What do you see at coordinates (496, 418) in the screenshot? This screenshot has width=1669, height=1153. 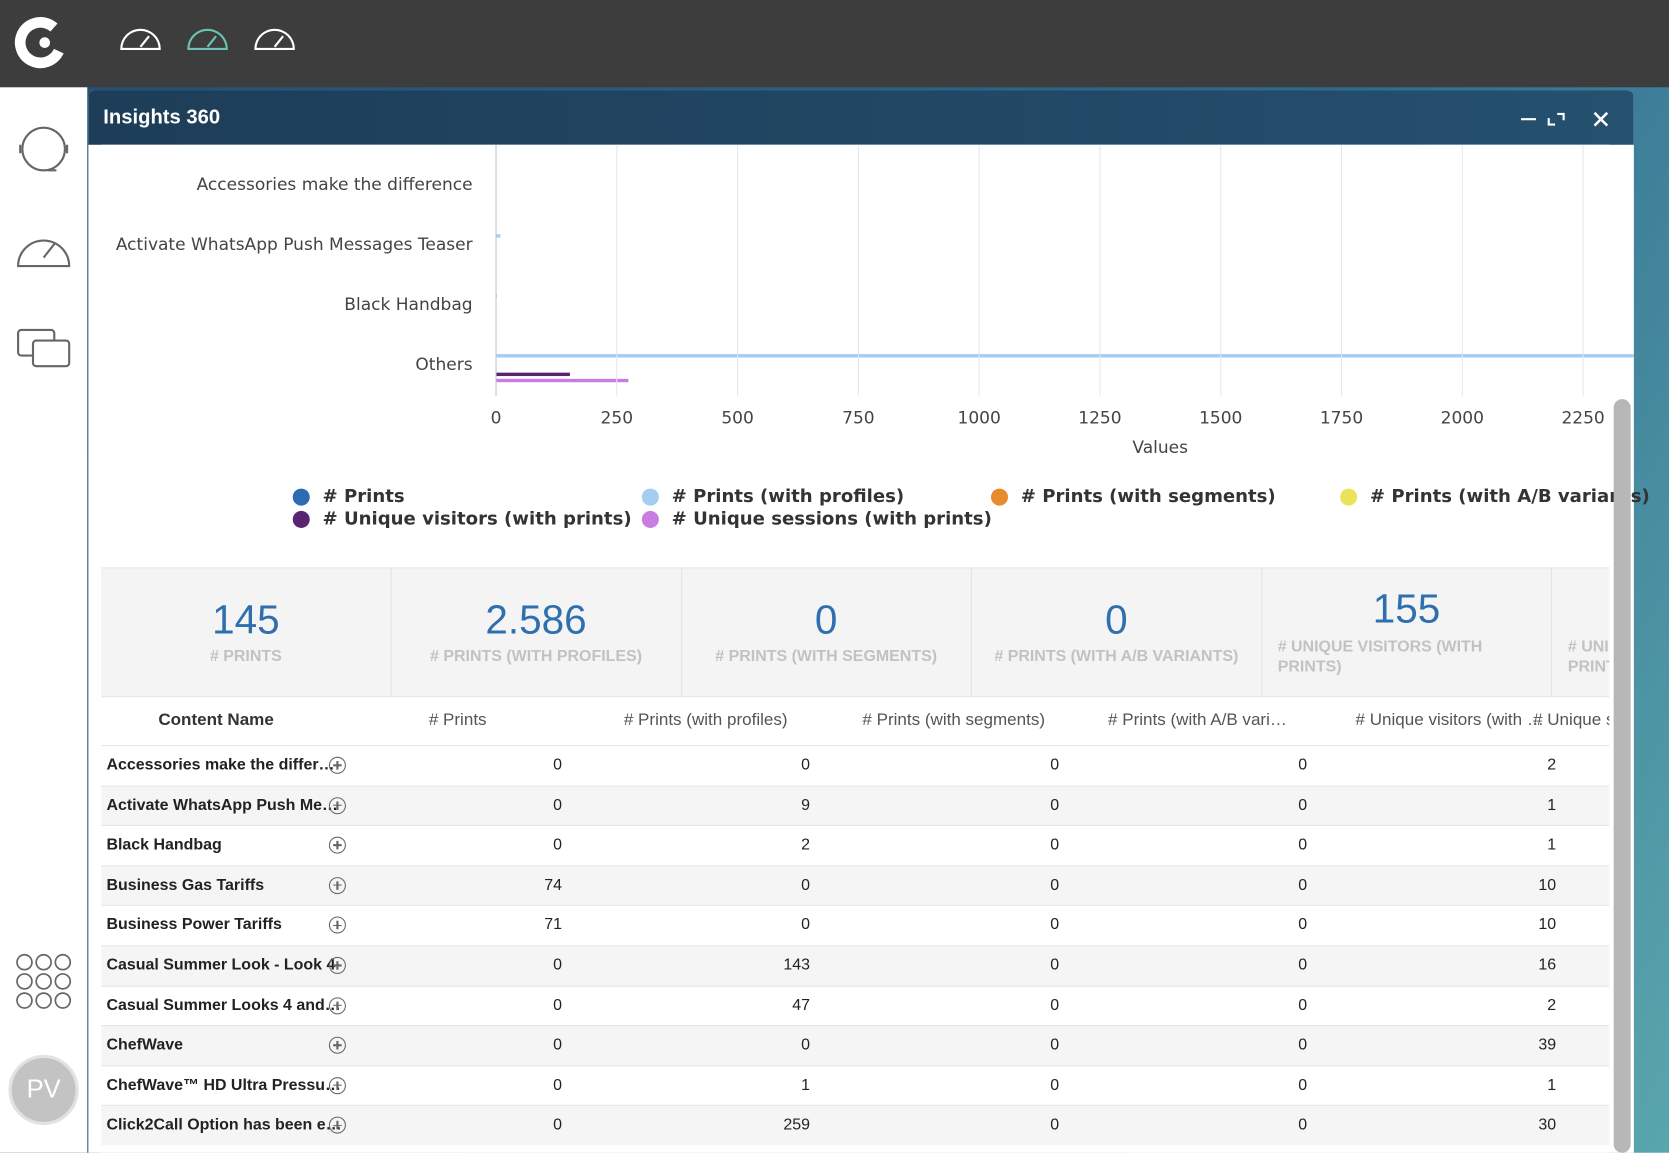 I see `x-tick-label: 0` at bounding box center [496, 418].